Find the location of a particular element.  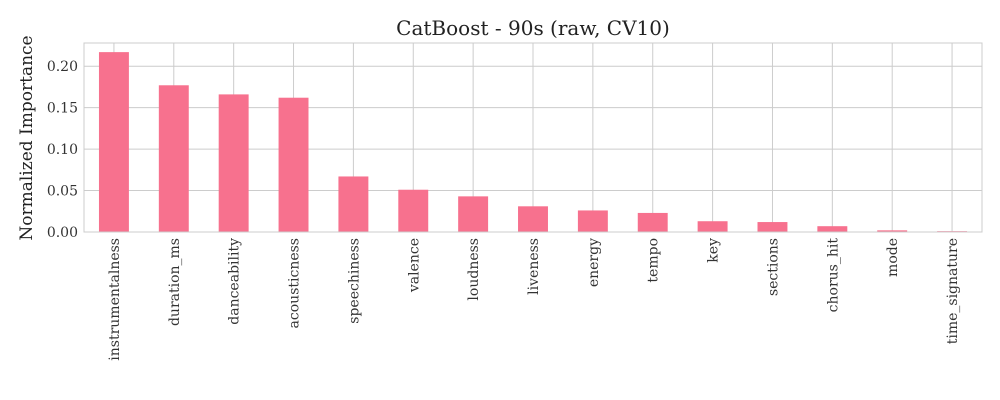

y-tick-label: 0.05 is located at coordinates (62, 192).